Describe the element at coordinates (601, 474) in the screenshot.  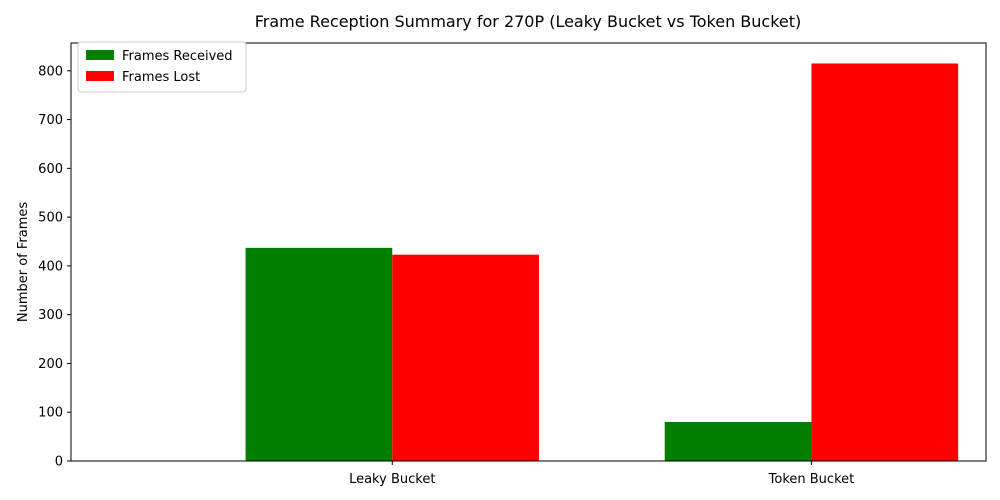
I see `x-ticks: Leaky Bucket Token Bucket` at that location.